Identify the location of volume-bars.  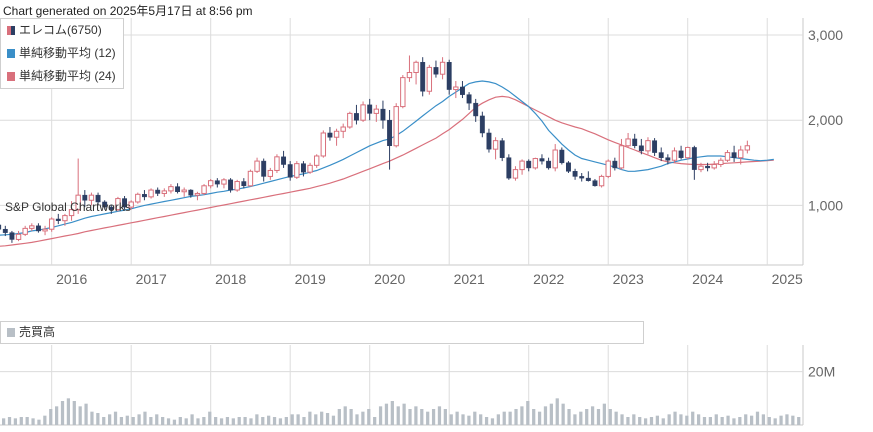
(401, 411).